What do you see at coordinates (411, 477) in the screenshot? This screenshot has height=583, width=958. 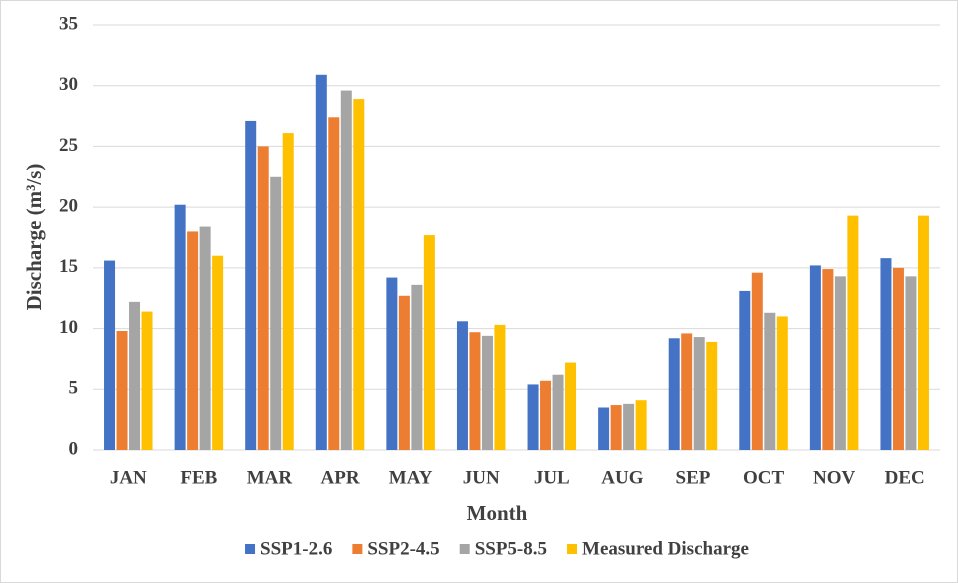 I see `x-tick-label: MAY` at bounding box center [411, 477].